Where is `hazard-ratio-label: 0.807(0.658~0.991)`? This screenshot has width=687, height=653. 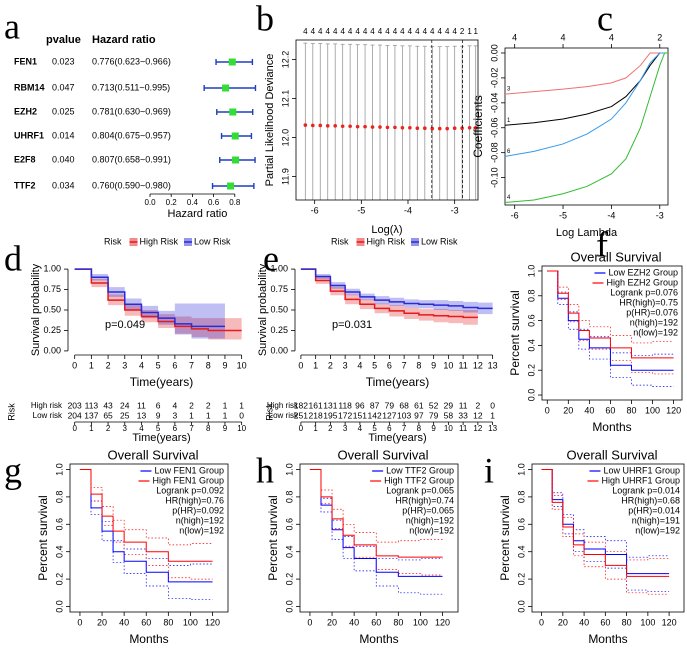
hazard-ratio-label: 0.807(0.658~0.991) is located at coordinates (131, 159).